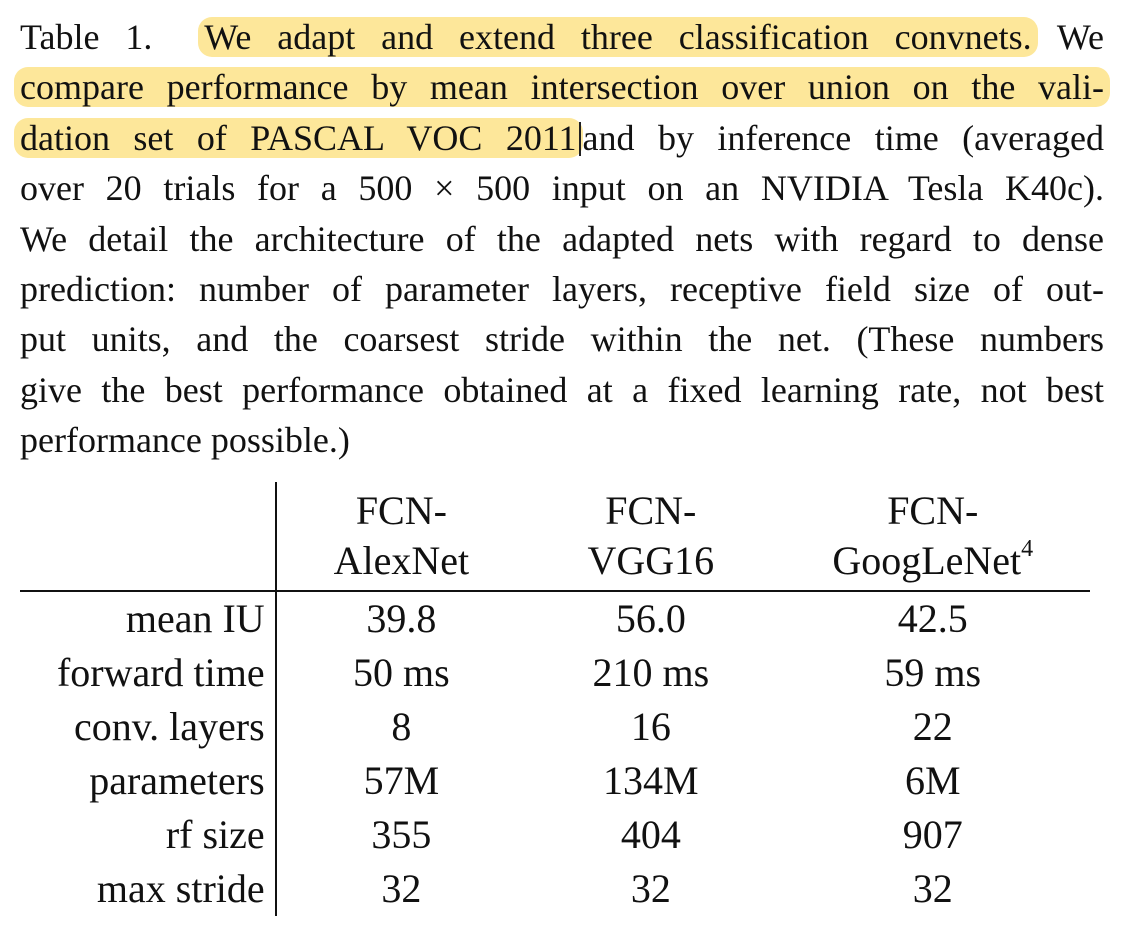 Image resolution: width=1134 pixels, height=934 pixels. What do you see at coordinates (401, 726) in the screenshot?
I see `table-cell: 8` at bounding box center [401, 726].